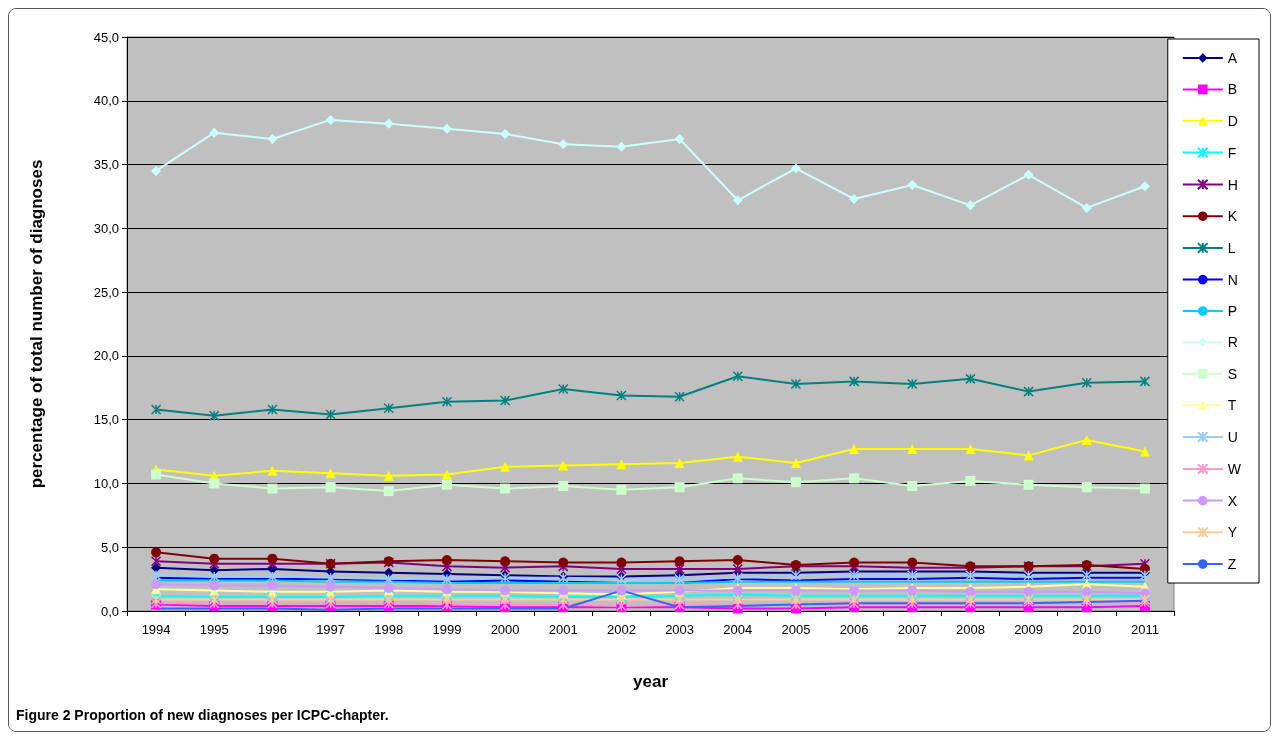  What do you see at coordinates (156, 629) in the screenshot?
I see `x-tick-label: 1994` at bounding box center [156, 629].